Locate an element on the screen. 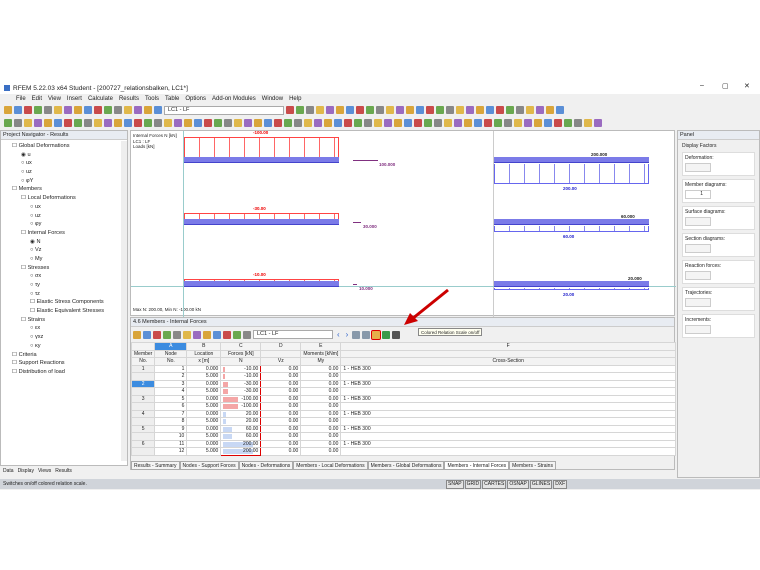 Image resolution: width=760 pixels, height=570 pixels. tree-item: ☐ Support Reactions is located at coordinates (65, 363).